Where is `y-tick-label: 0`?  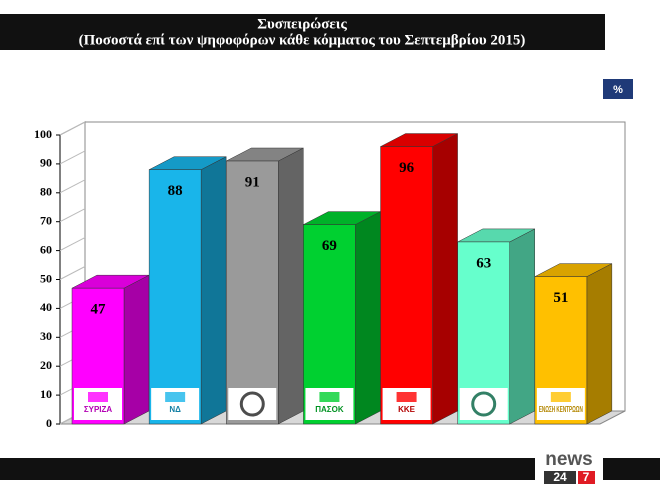
y-tick-label: 0 is located at coordinates (49, 423).